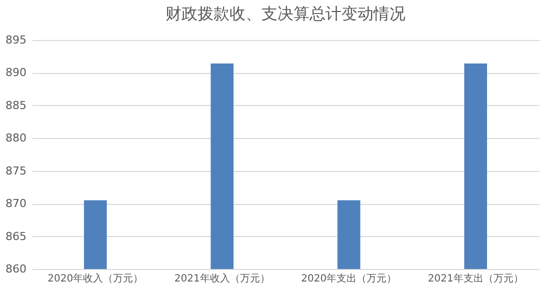  I want to click on x-tick-label: 2021年支出（万元）, so click(476, 278).